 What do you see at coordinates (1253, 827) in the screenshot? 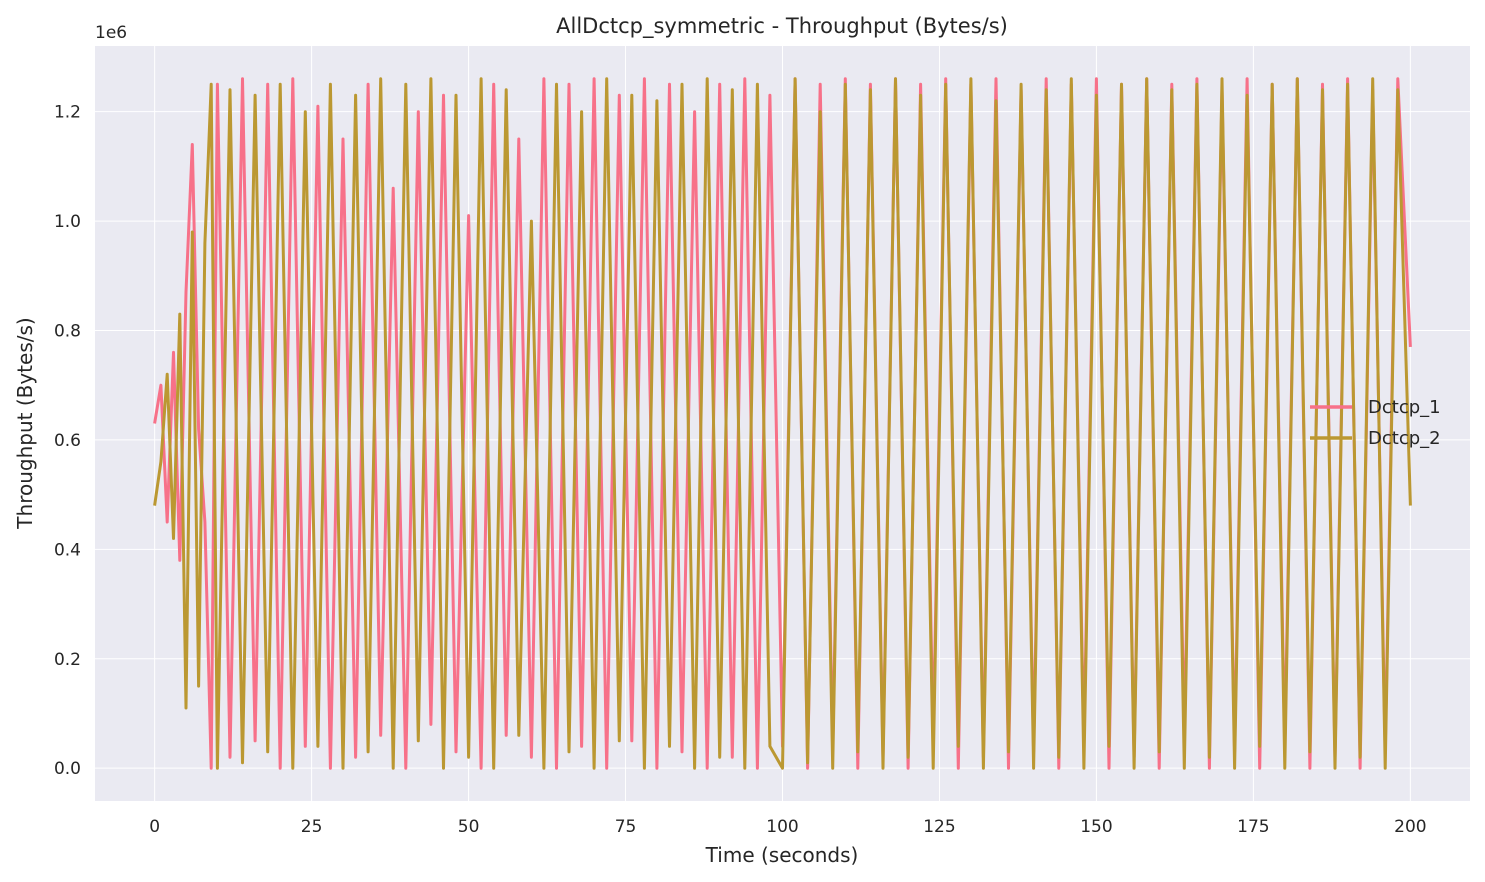
I see `x-tick-label: 175` at bounding box center [1253, 827].